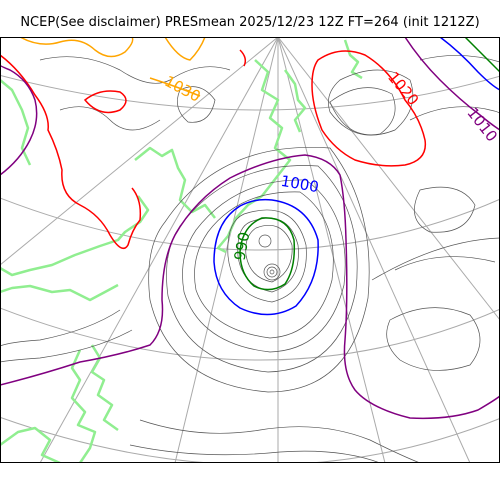 The image size is (500, 500). I want to click on contour-label-990: 990, so click(242, 246).